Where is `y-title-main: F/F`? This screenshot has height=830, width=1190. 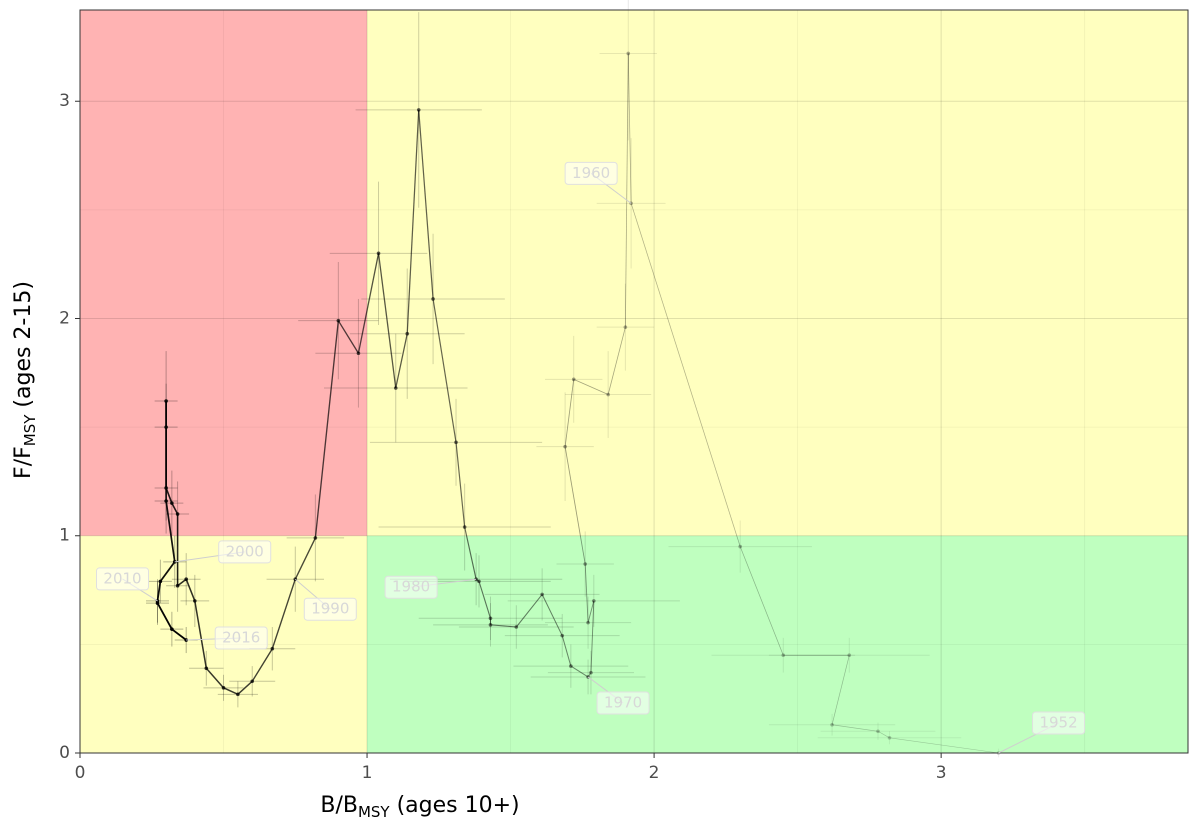 y-title-main: F/F is located at coordinates (23, 462).